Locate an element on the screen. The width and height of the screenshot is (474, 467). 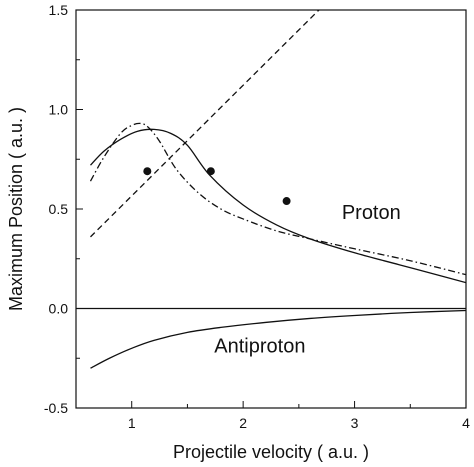
y-tick-label: 1.5 is located at coordinates (59, 10).